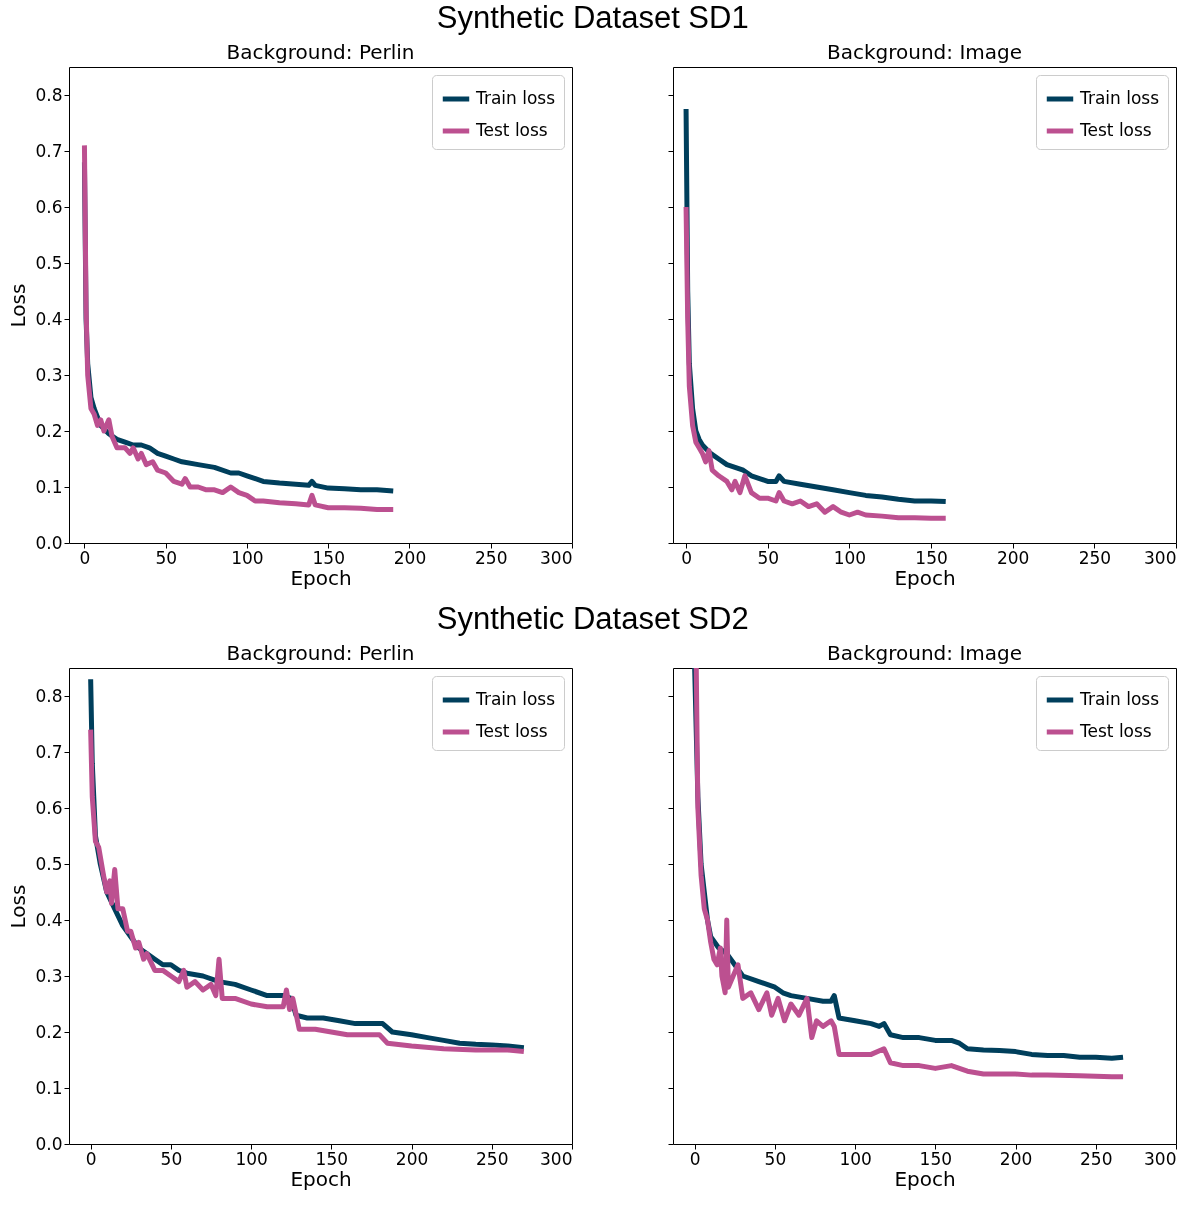  What do you see at coordinates (592, 17) in the screenshot?
I see `text: Synthetic Dataset SD1` at bounding box center [592, 17].